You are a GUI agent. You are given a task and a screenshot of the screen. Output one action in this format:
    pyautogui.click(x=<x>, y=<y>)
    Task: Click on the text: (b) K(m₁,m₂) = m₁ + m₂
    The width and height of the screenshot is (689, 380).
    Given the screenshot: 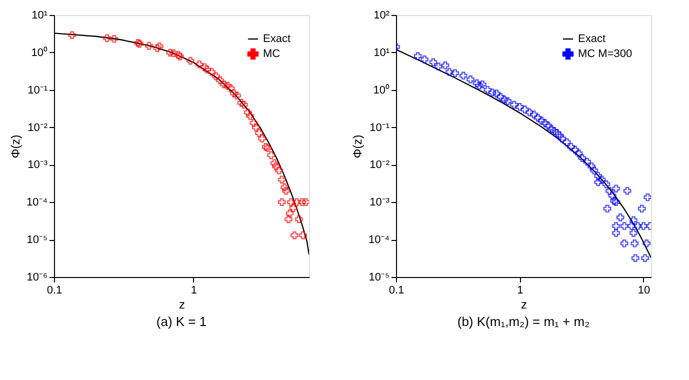 What is the action you would take?
    pyautogui.click(x=523, y=321)
    